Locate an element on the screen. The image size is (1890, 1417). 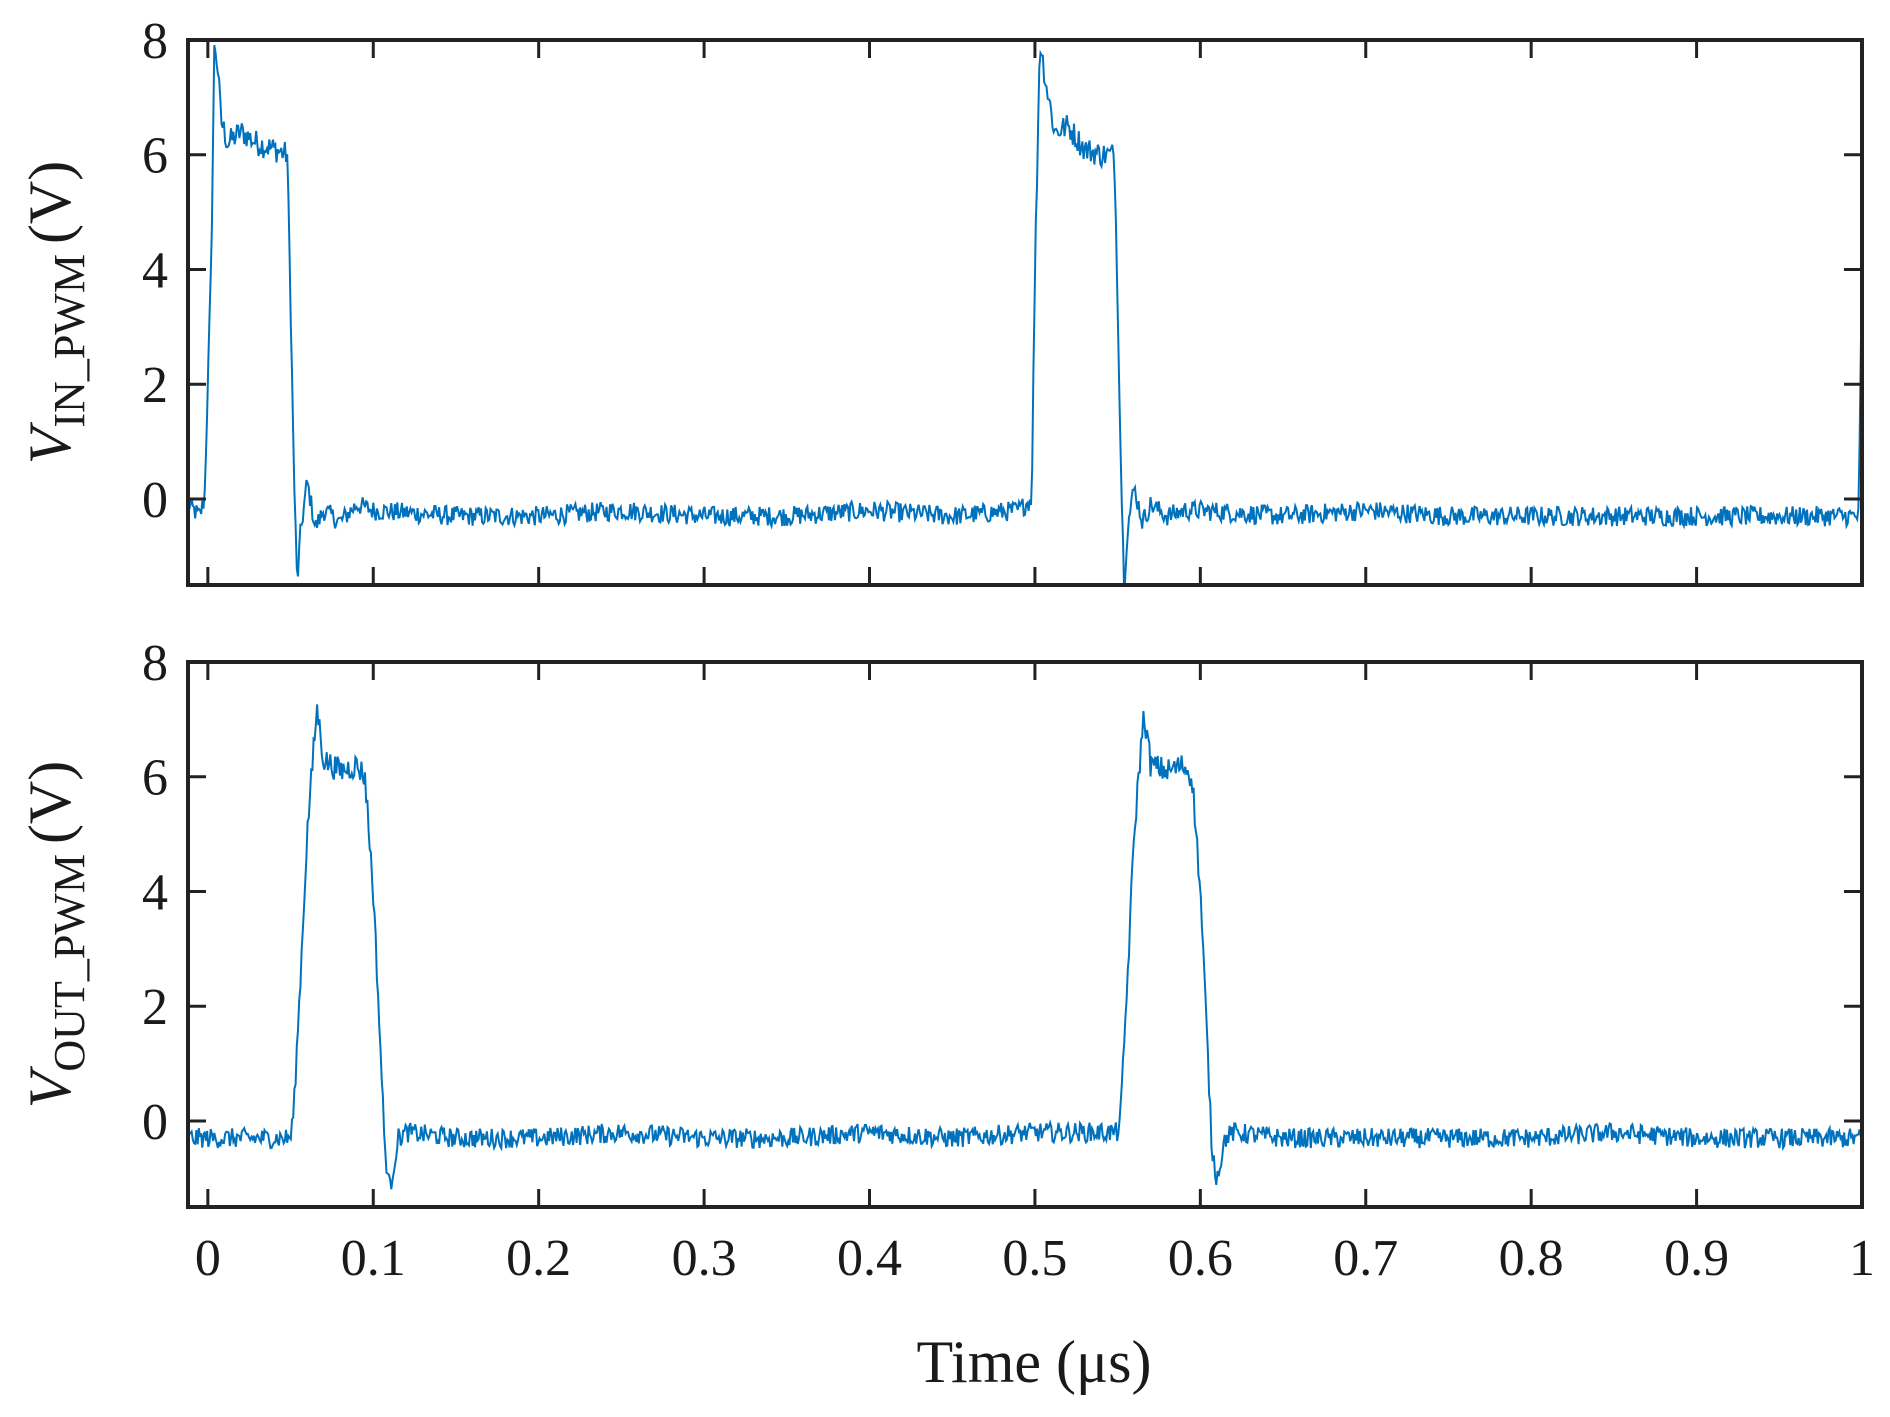
y-axis-subscript: IN_PWM is located at coordinates (69, 341).